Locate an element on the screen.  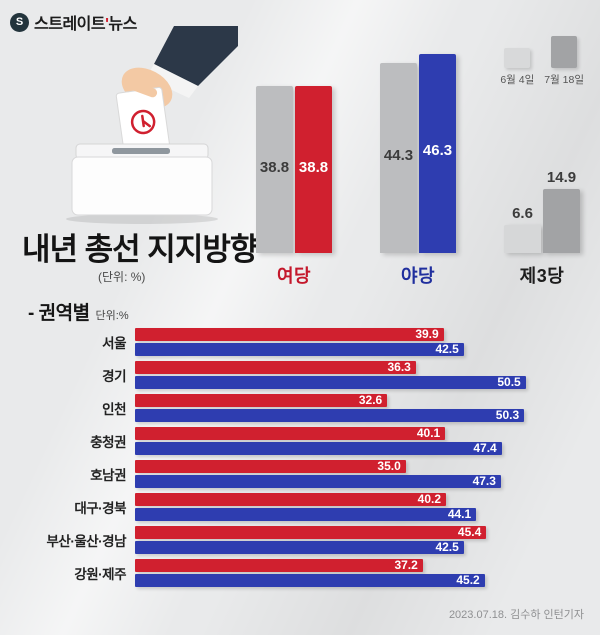
region-row: 대구·경북 40.2 44.1 is located at coordinates (302, 507).